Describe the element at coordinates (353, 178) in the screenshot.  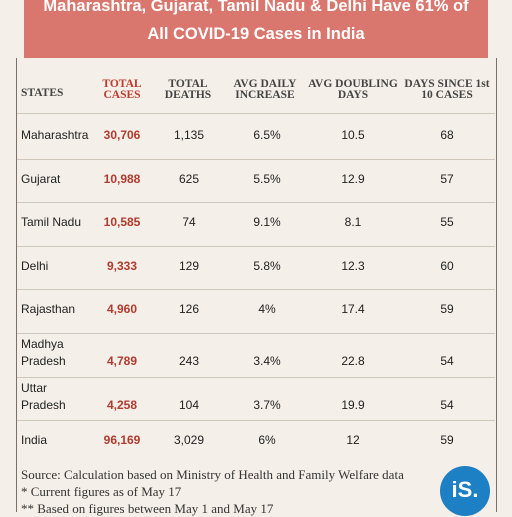
I see `cell-doubling: 12.9` at that location.